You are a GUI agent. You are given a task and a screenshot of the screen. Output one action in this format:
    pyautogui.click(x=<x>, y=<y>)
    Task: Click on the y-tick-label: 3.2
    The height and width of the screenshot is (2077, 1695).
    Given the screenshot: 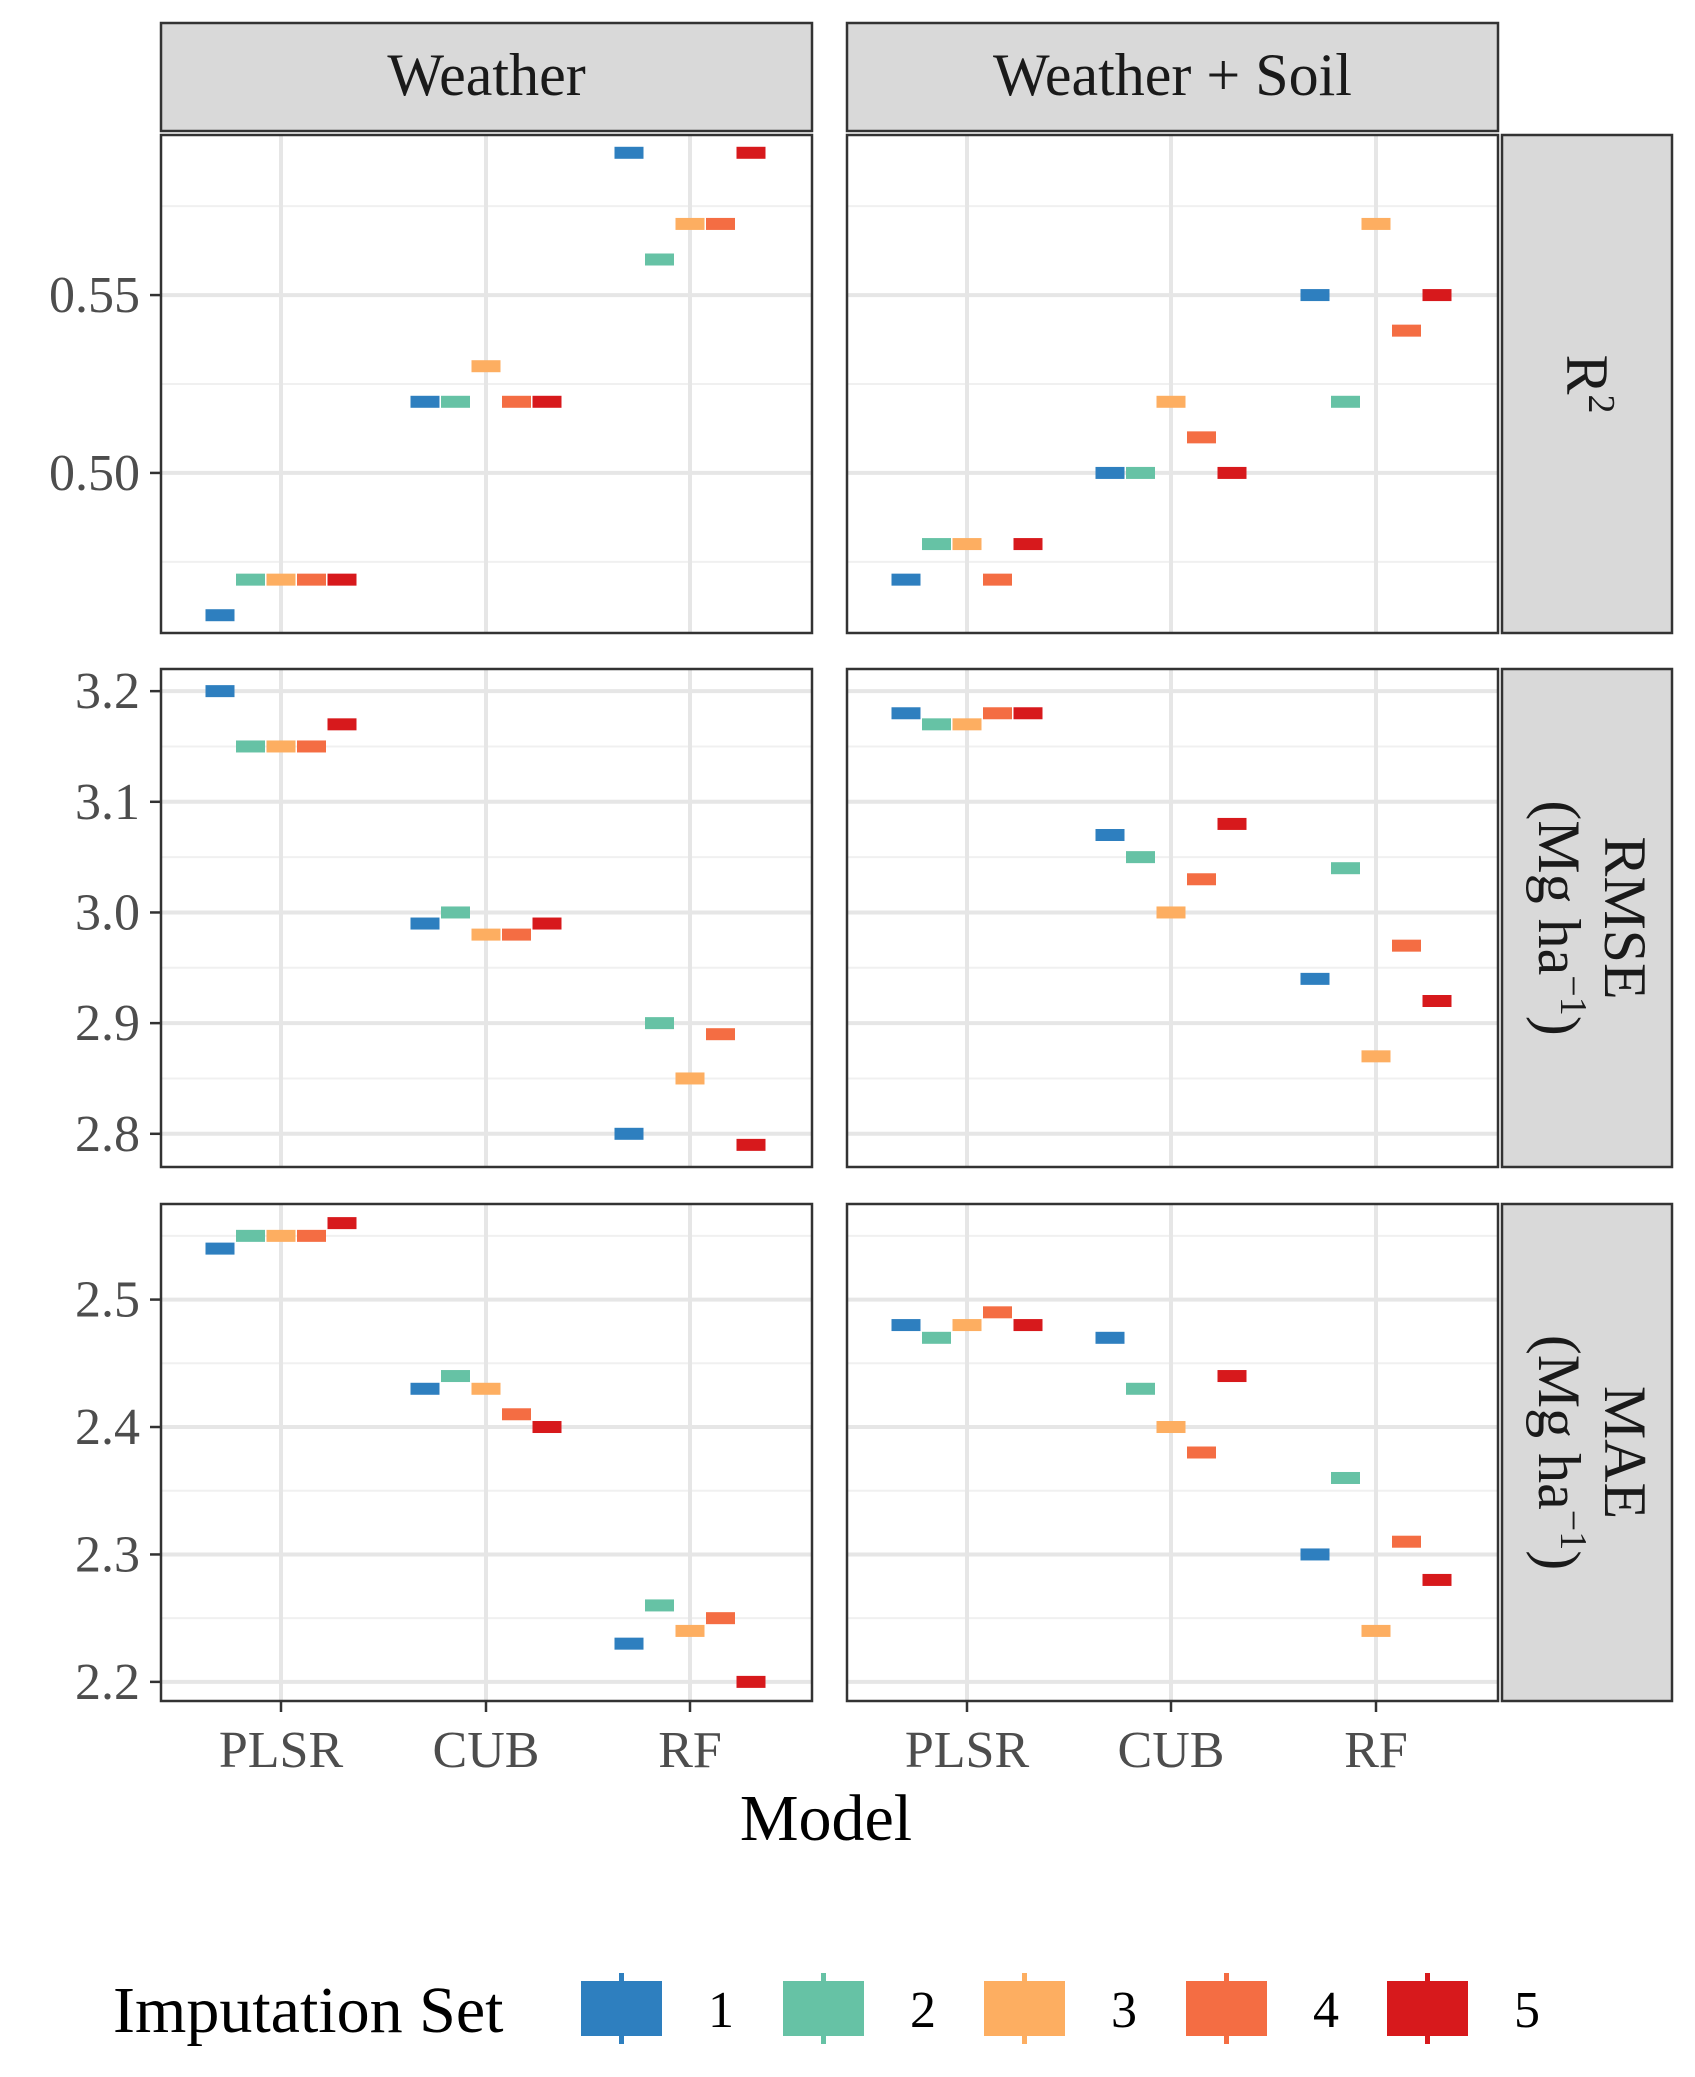 What is the action you would take?
    pyautogui.click(x=107, y=691)
    